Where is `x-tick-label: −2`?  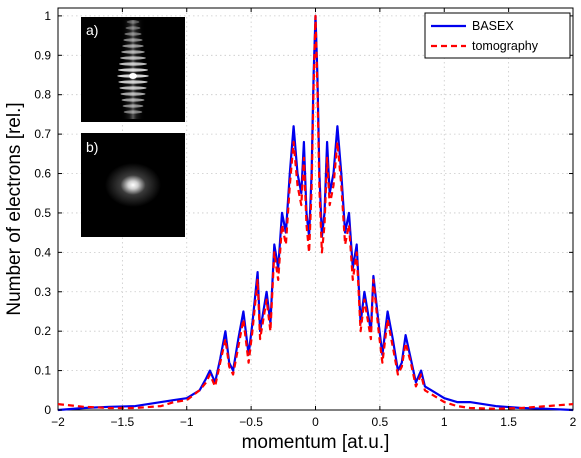
x-tick-label: −2 is located at coordinates (58, 422).